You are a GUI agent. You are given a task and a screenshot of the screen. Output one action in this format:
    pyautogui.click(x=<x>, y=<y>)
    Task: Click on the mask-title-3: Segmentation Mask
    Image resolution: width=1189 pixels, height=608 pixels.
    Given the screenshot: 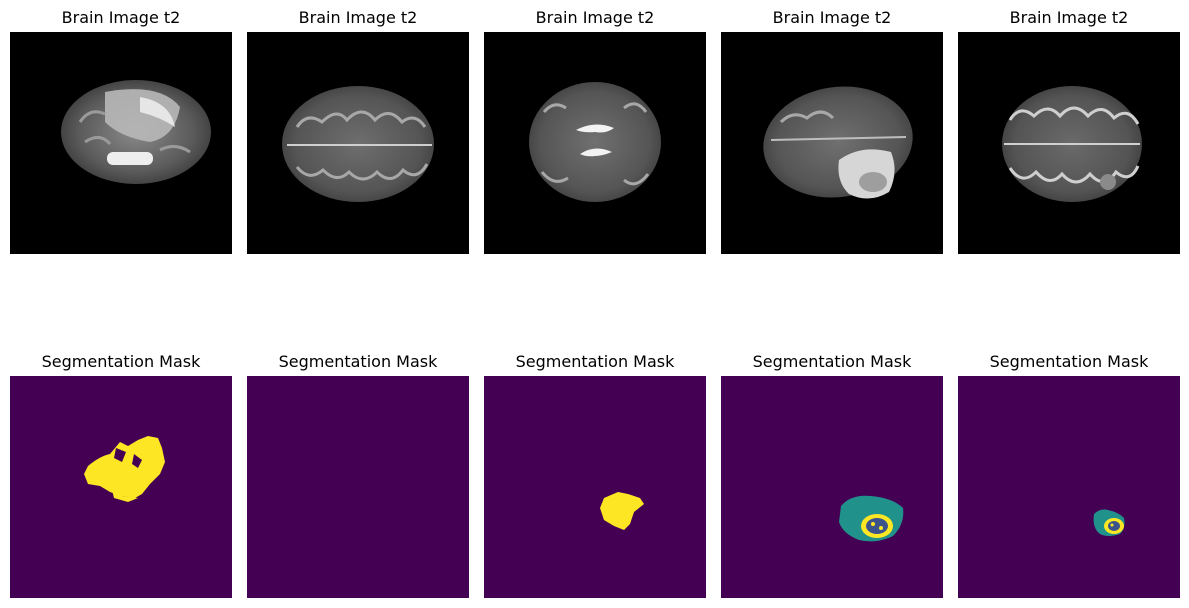 What is the action you would take?
    pyautogui.click(x=595, y=361)
    